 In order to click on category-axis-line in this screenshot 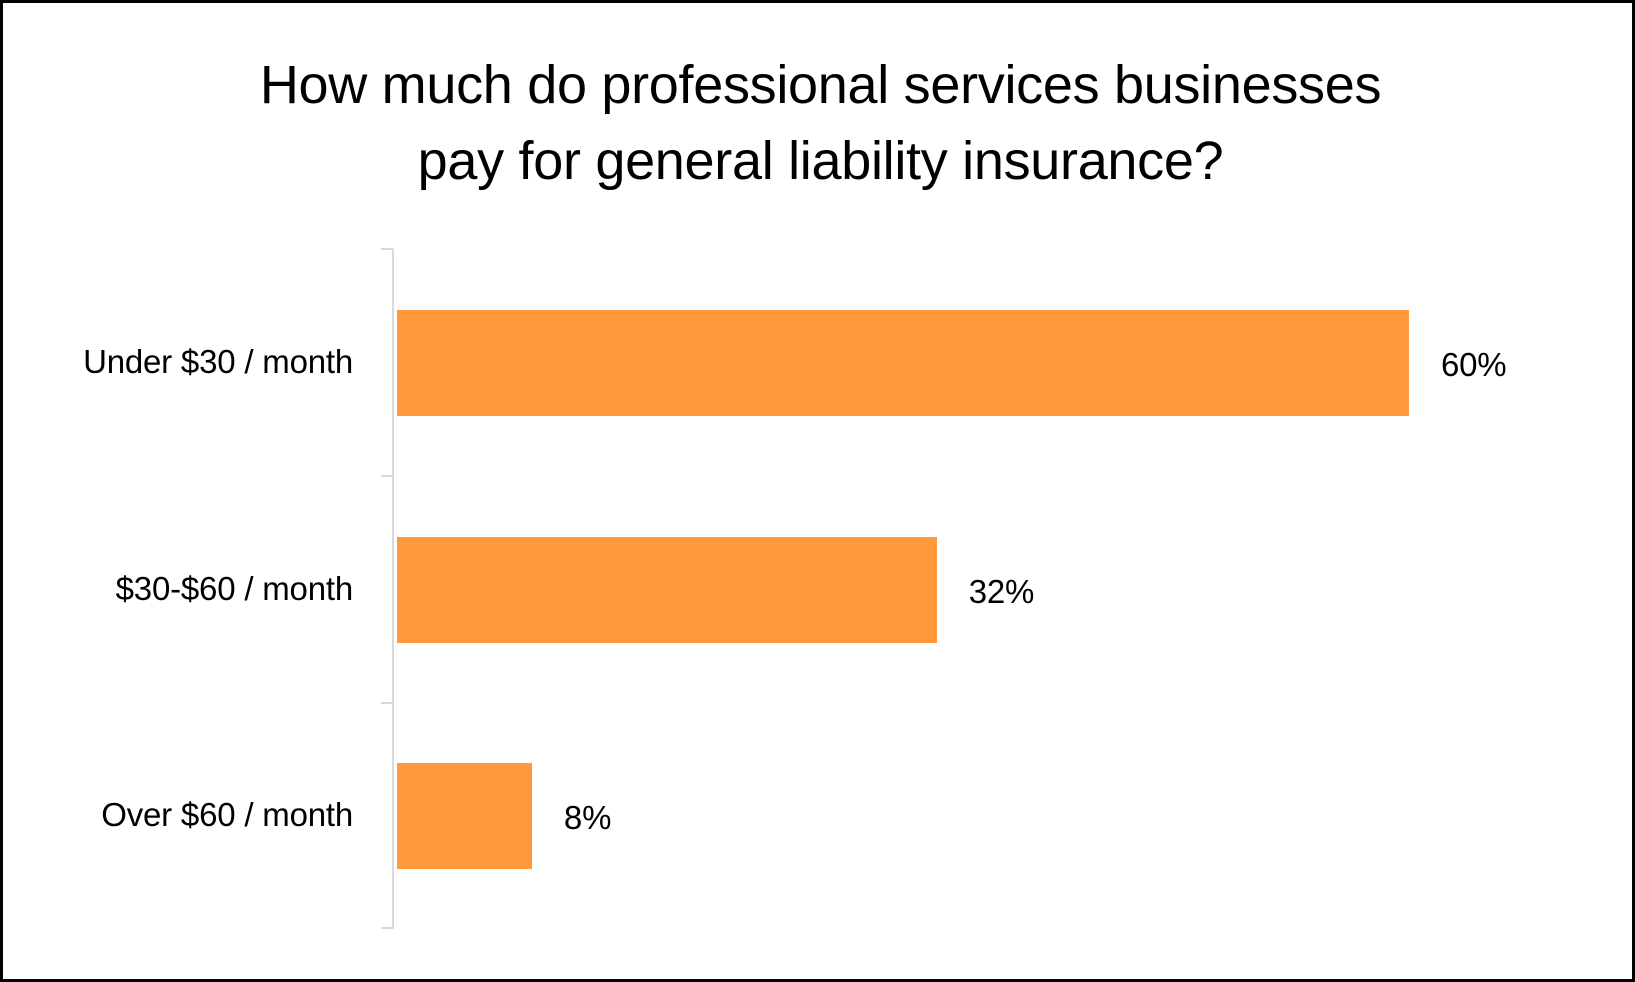, I will do `click(393, 589)`.